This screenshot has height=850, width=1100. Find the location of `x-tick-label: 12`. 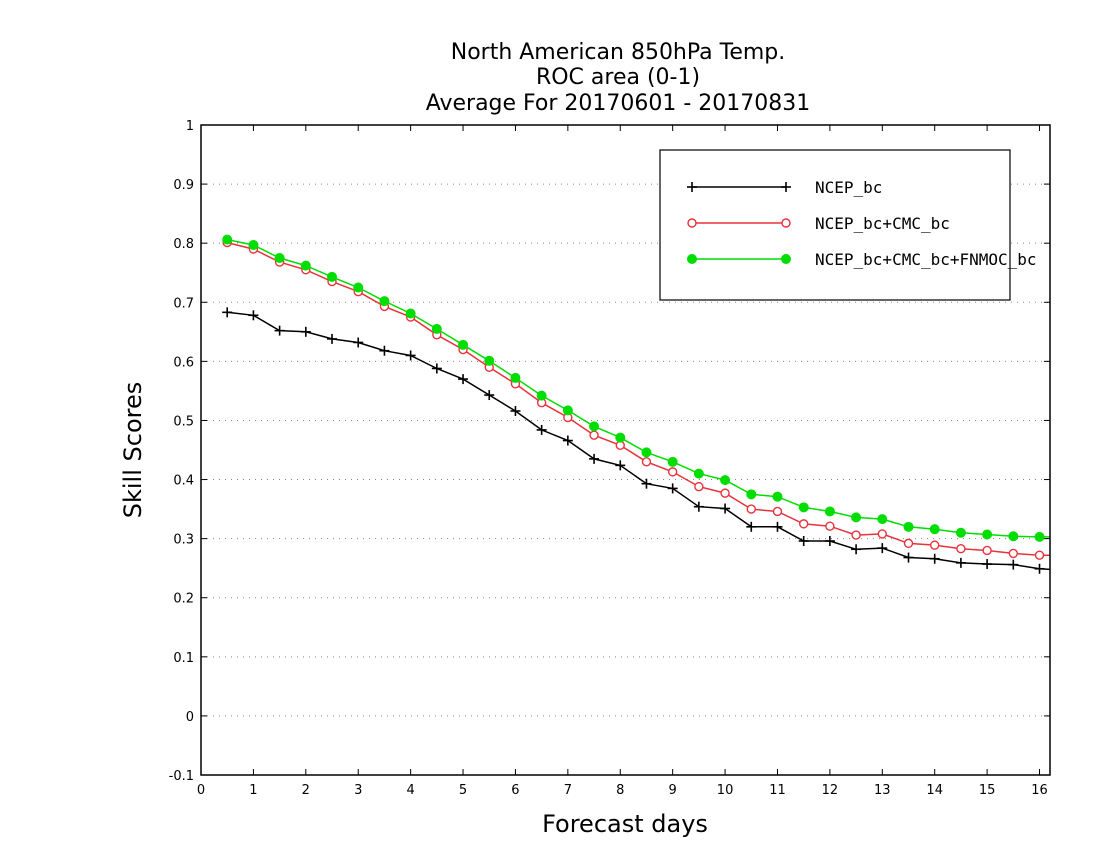

x-tick-label: 12 is located at coordinates (830, 790).